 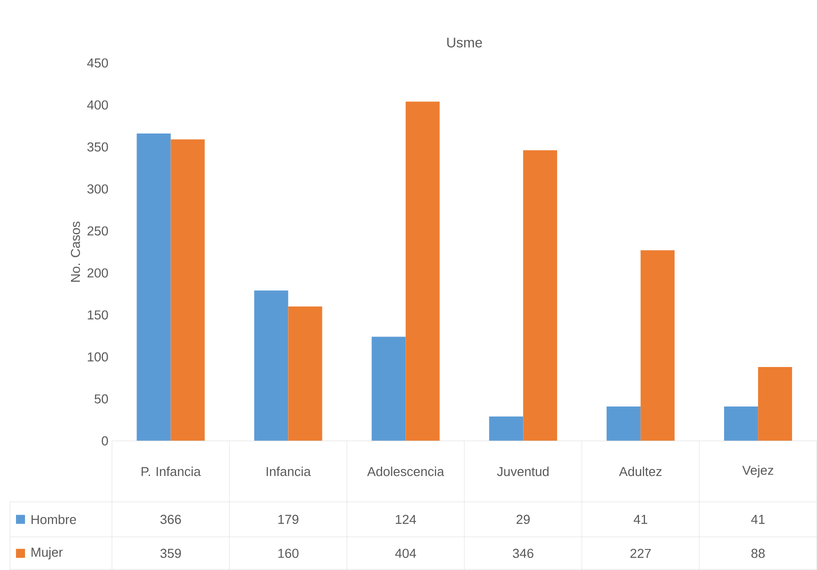 I want to click on y-tick-label: 350, so click(x=97, y=147).